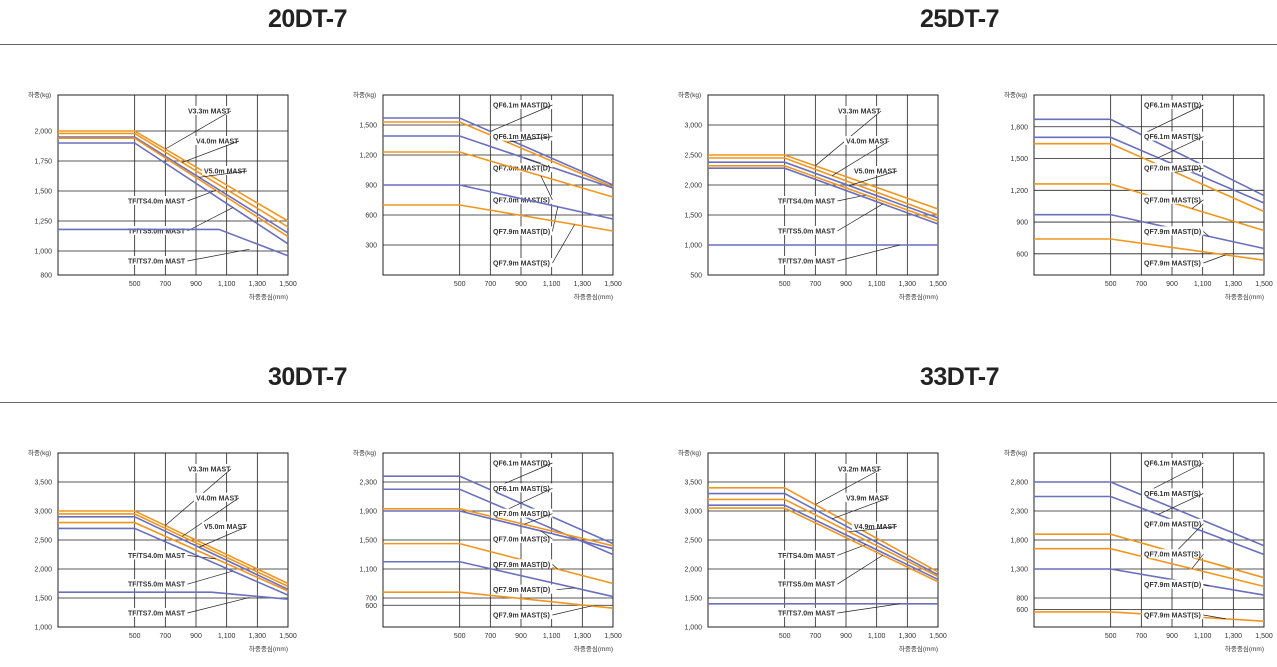 This screenshot has height=667, width=1277. What do you see at coordinates (1234, 284) in the screenshot?
I see `x-tick-label: 1,300` at bounding box center [1234, 284].